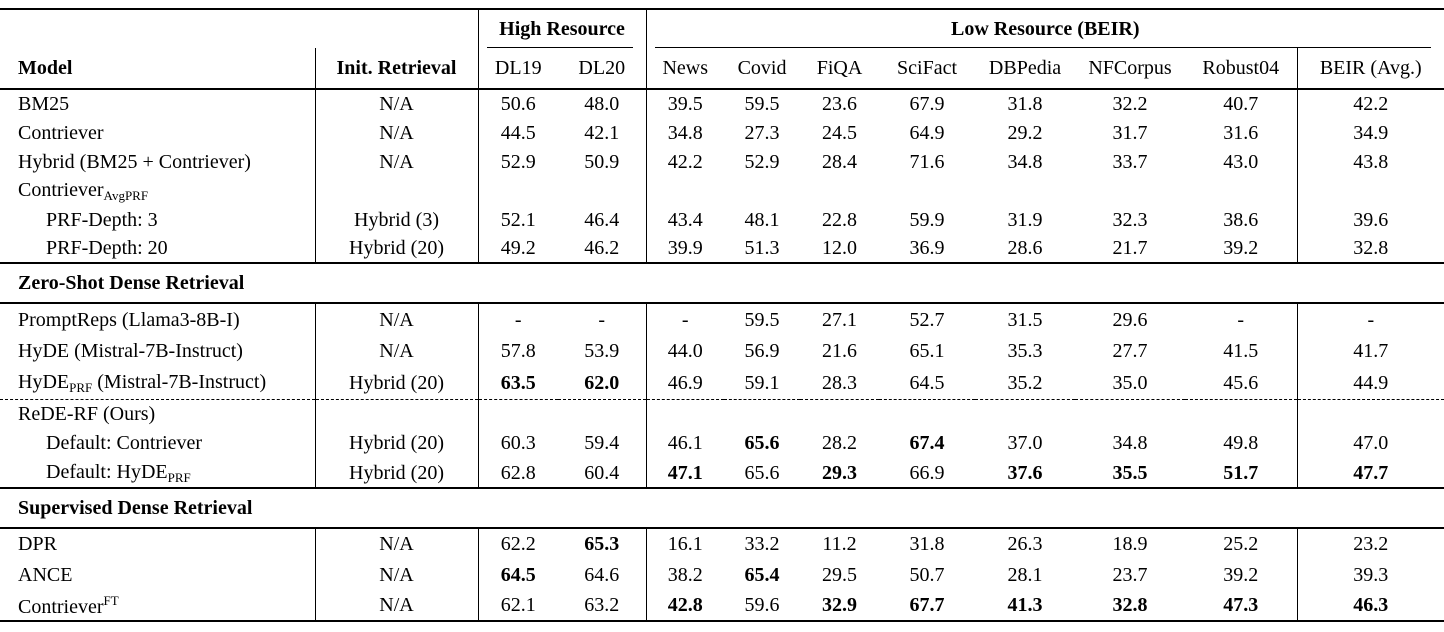 The height and width of the screenshot is (632, 1444). What do you see at coordinates (762, 219) in the screenshot?
I see `value-cell: 48.1` at bounding box center [762, 219].